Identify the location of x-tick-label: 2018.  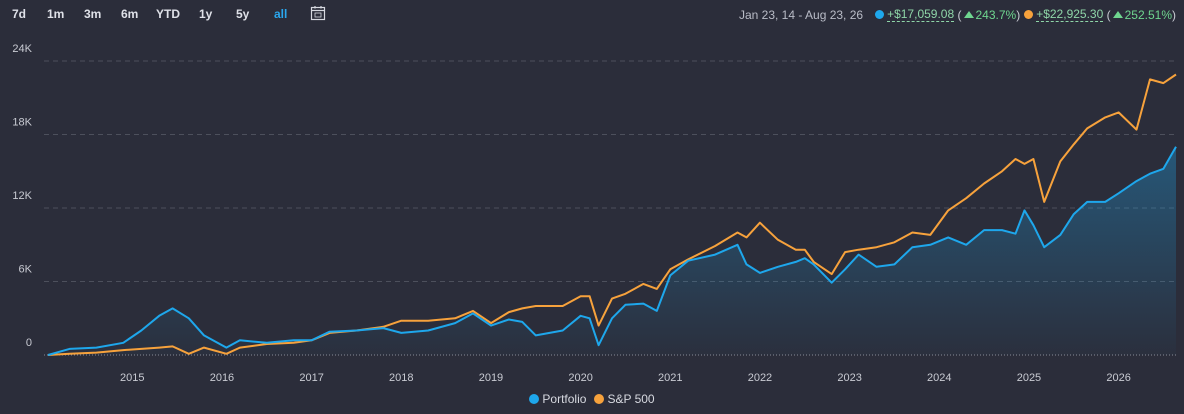
(401, 378).